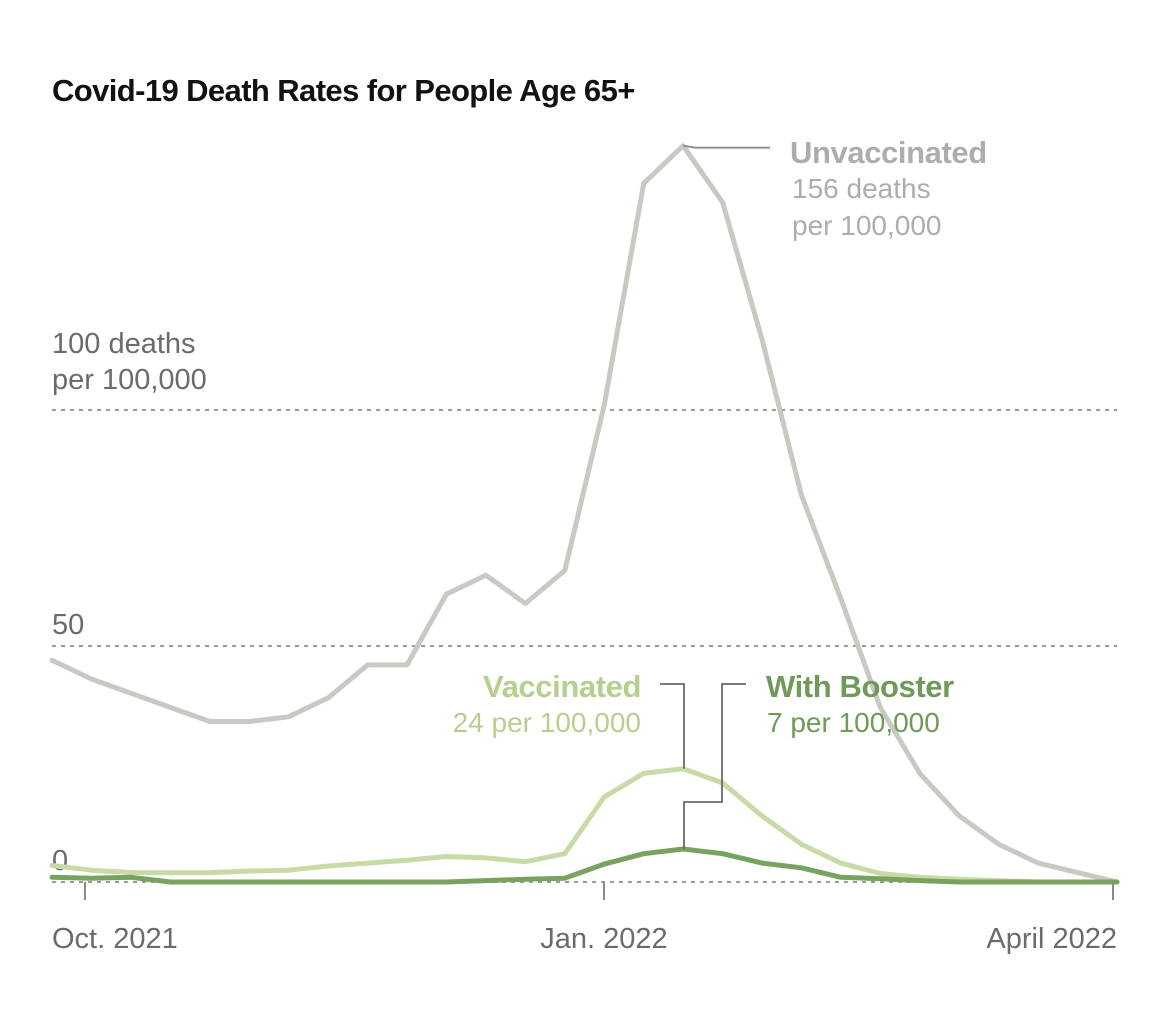 This screenshot has height=1029, width=1170. I want to click on label-unvaccinated-line1: 156 deaths, so click(861, 188).